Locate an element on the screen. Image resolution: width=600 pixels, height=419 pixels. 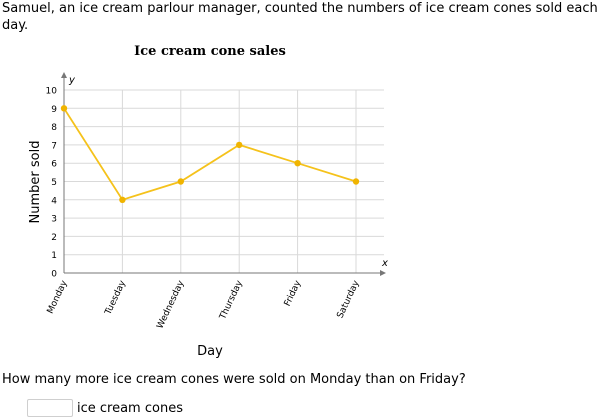
x-axis-label: Day is located at coordinates (210, 351).